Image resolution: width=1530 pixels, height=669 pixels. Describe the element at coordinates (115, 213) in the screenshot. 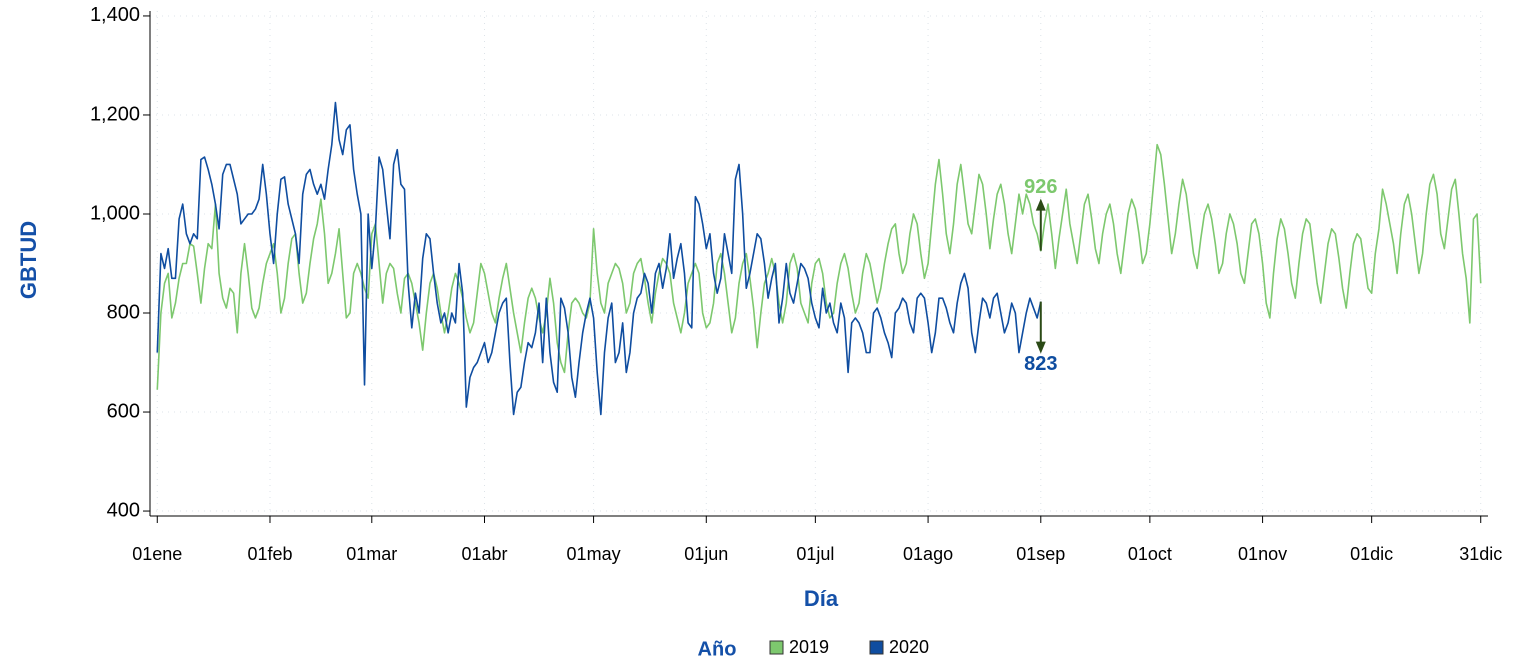

I see `y-tick-label: 1,000` at that location.